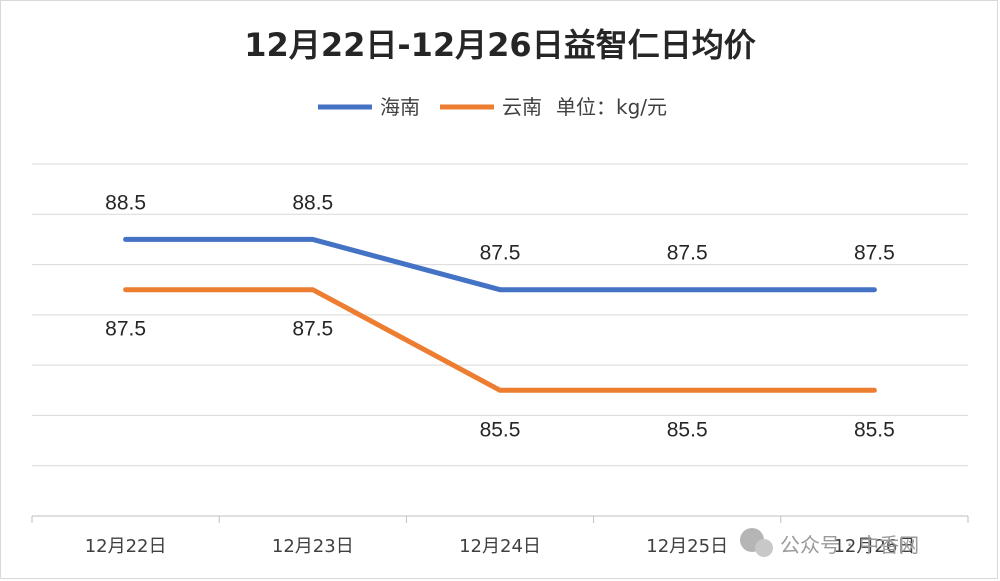 The height and width of the screenshot is (581, 1000). I want to click on watermark-text: 公众号 · 中香网, so click(849, 545).